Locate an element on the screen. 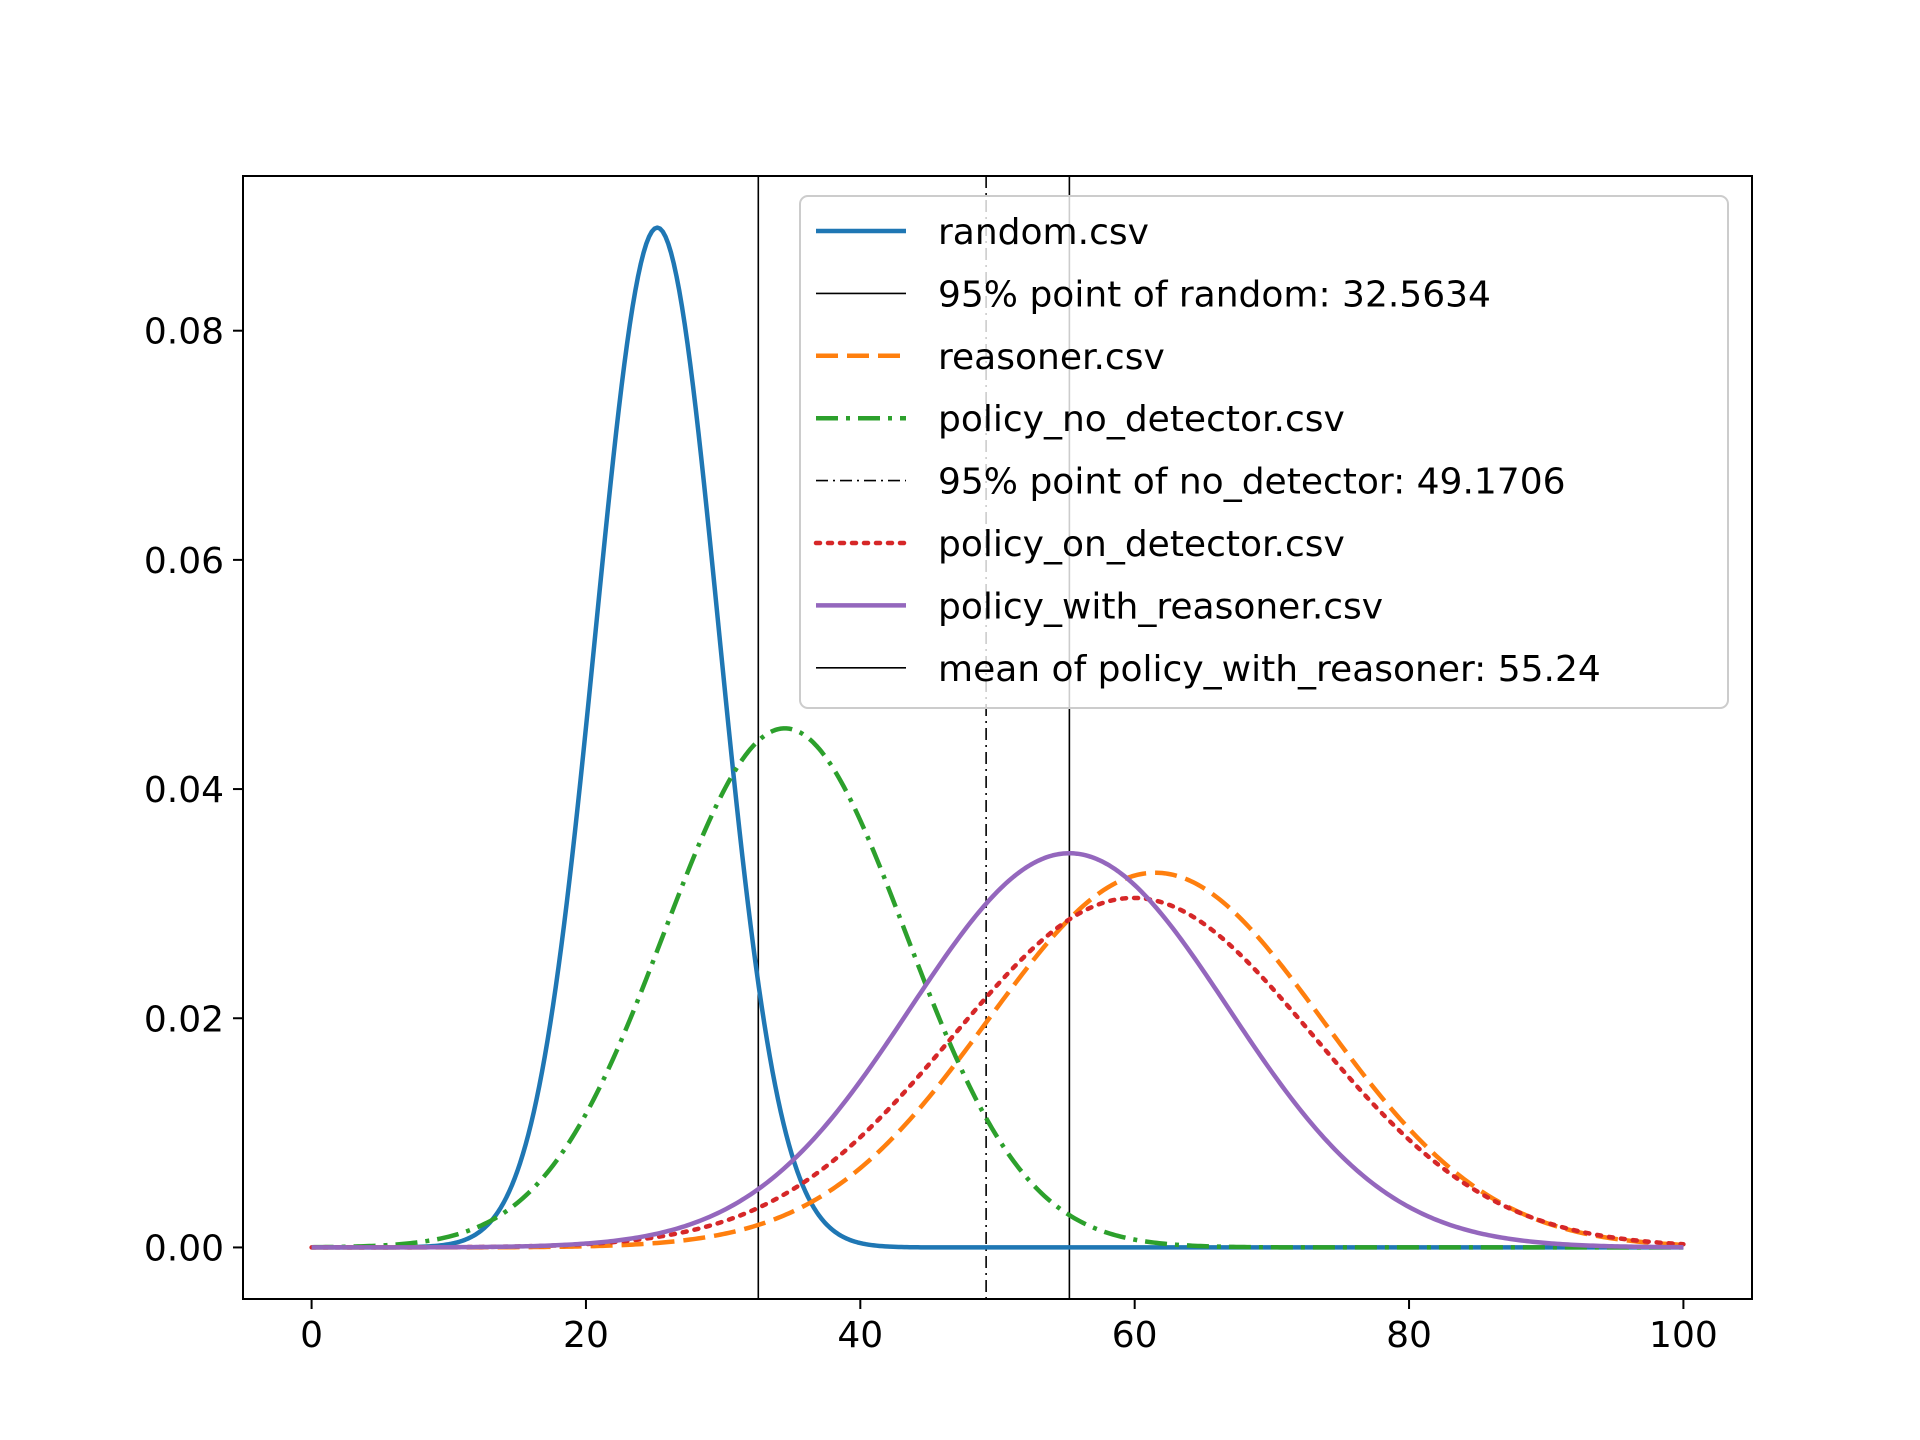  y-tick-label-2: 0.04 is located at coordinates (184, 790).